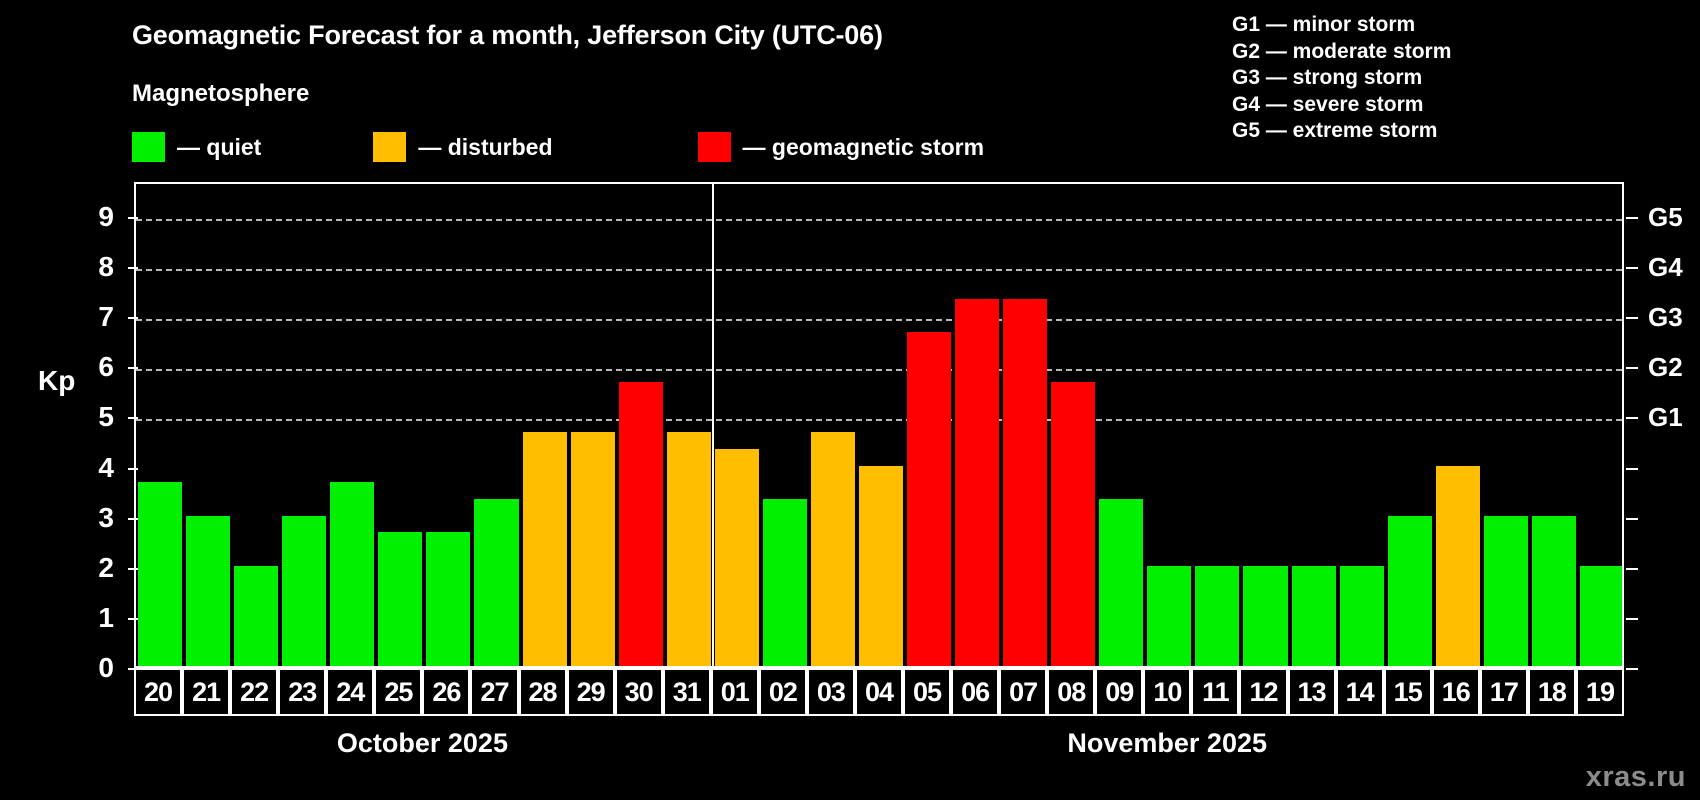 The width and height of the screenshot is (1700, 800). I want to click on day-cell-24: 24, so click(350, 692).